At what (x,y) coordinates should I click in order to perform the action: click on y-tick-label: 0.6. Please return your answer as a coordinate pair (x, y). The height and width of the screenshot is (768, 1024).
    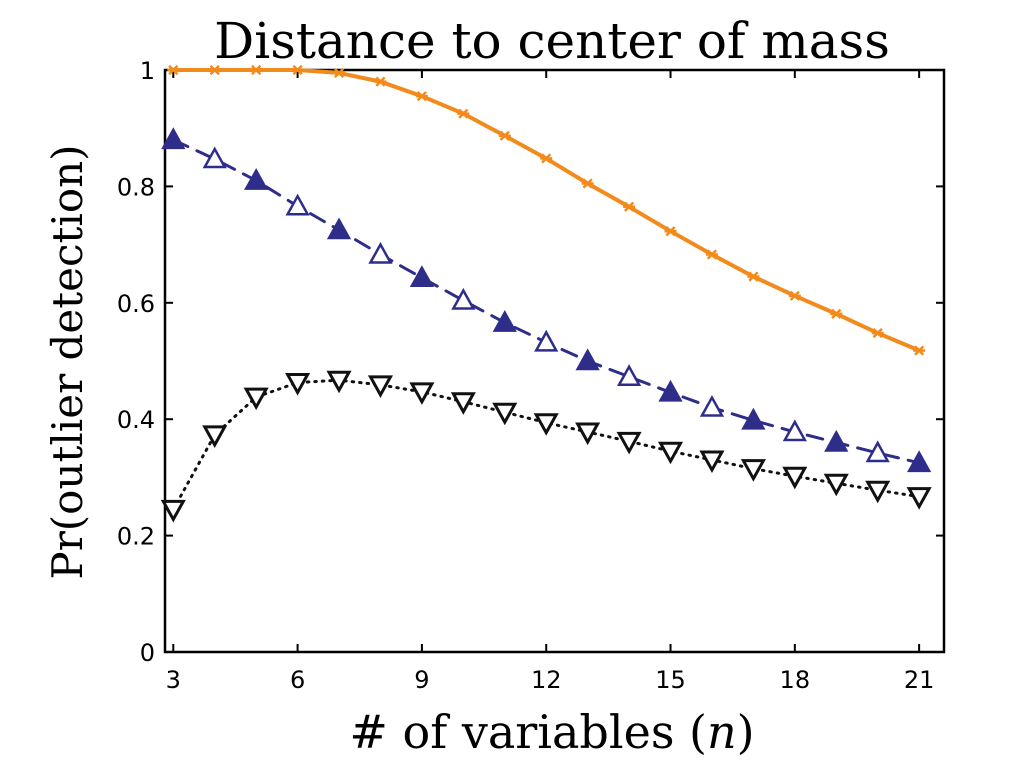
    Looking at the image, I should click on (136, 304).